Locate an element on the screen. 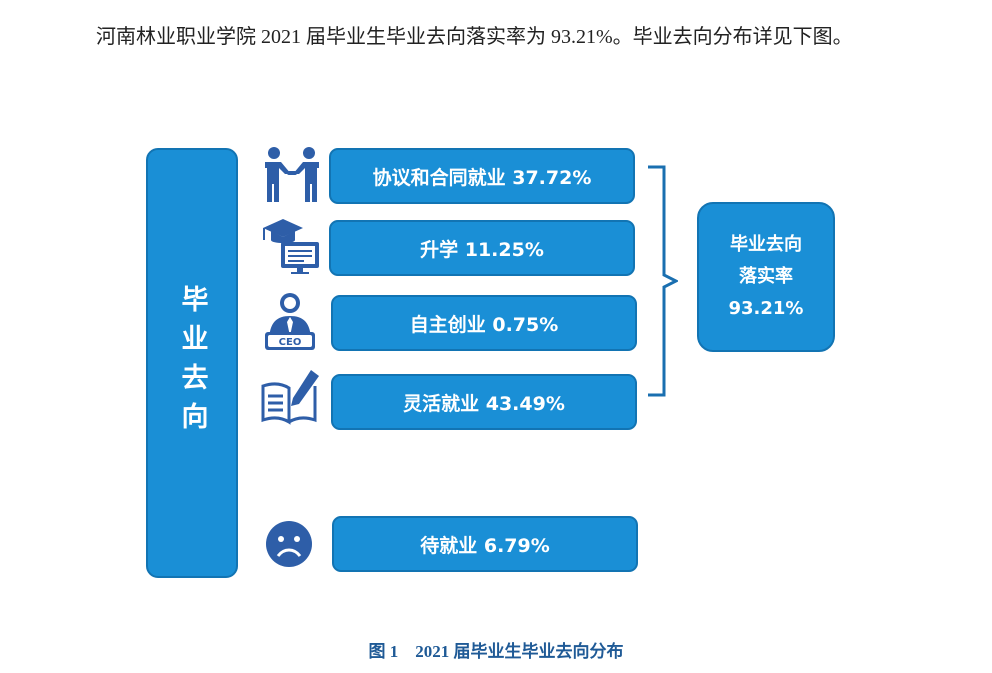  destination-label-box: 毕业去向 is located at coordinates (192, 363).